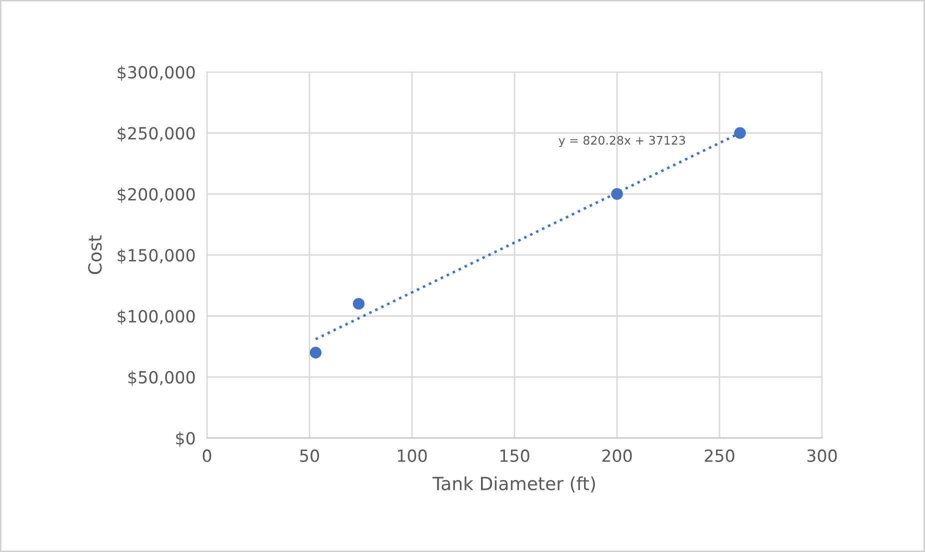  I want to click on y-tick-label: $200,000, so click(156, 195).